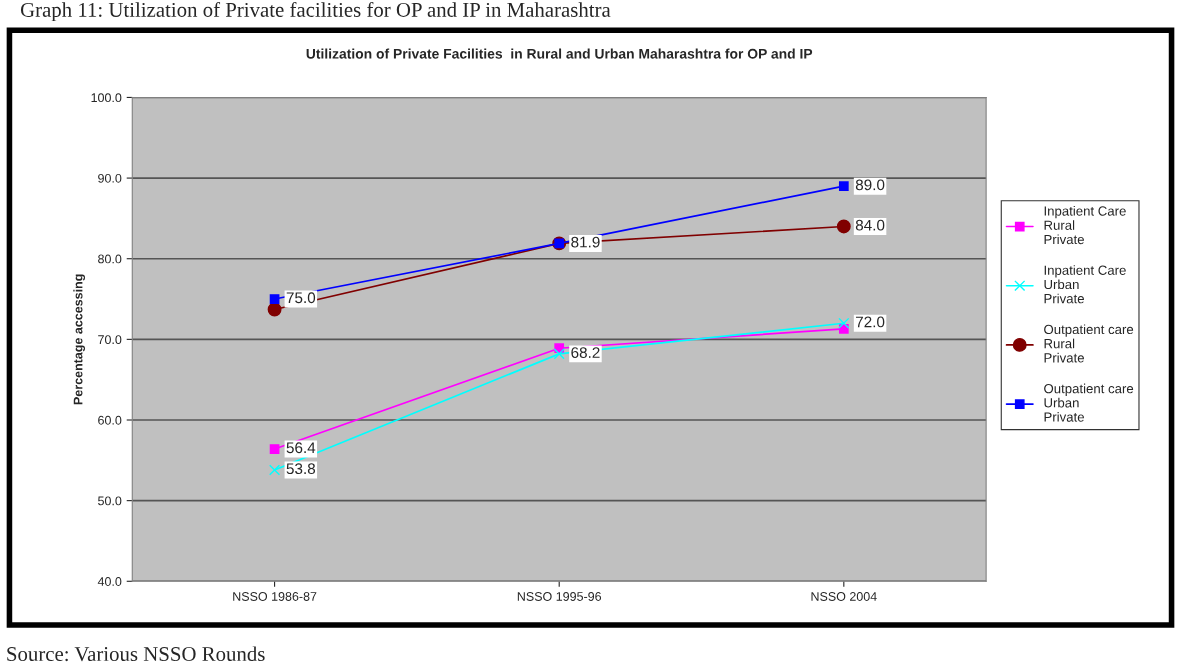 The image size is (1181, 672). What do you see at coordinates (559, 596) in the screenshot?
I see `x-tick-label: NSSO 1995-96` at bounding box center [559, 596].